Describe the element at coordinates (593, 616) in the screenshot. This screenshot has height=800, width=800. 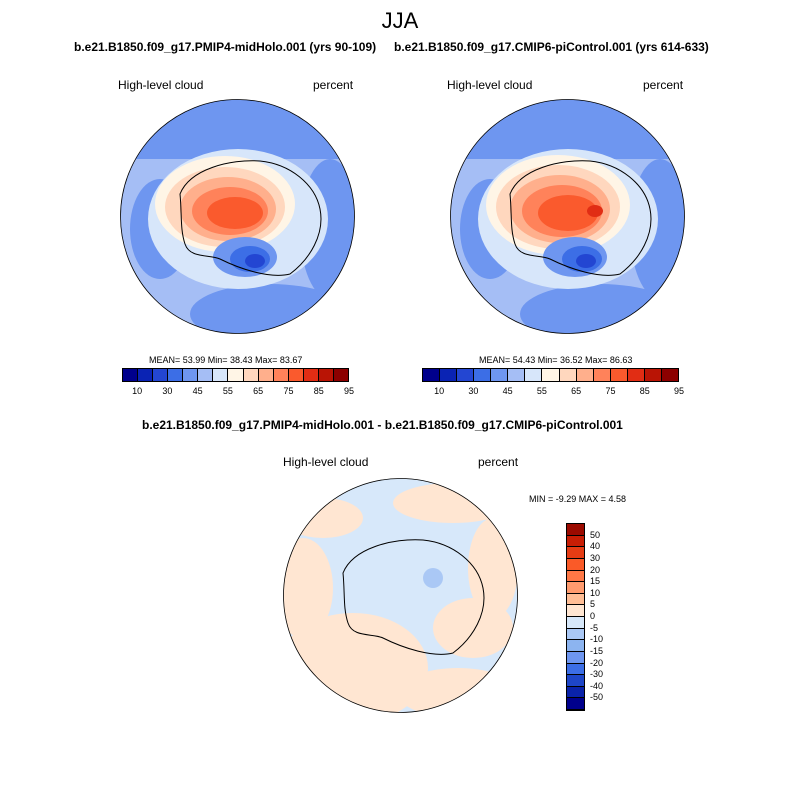
I see `diff-colorbar-label: 0` at that location.